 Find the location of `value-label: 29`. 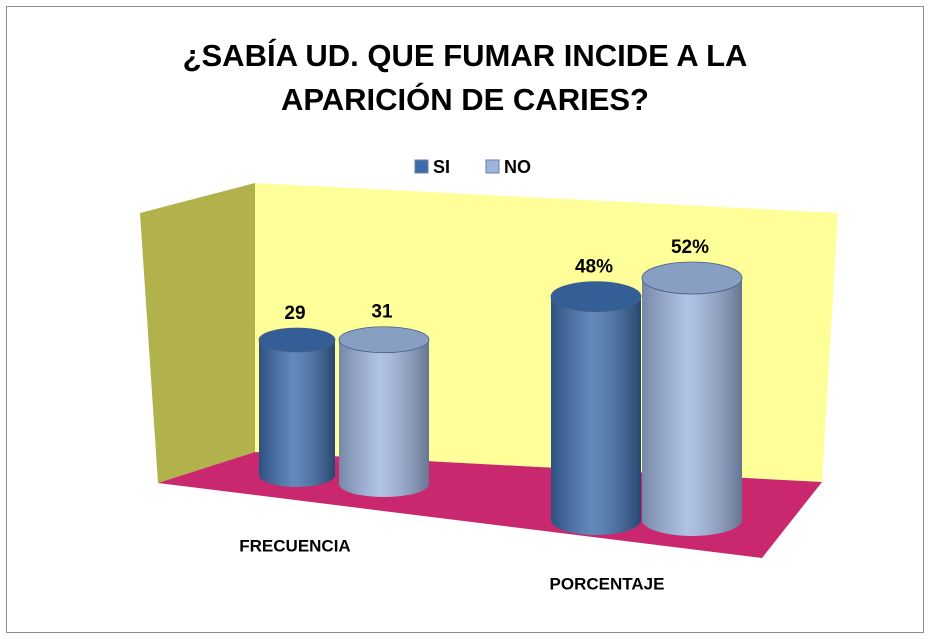

value-label: 29 is located at coordinates (294, 313).